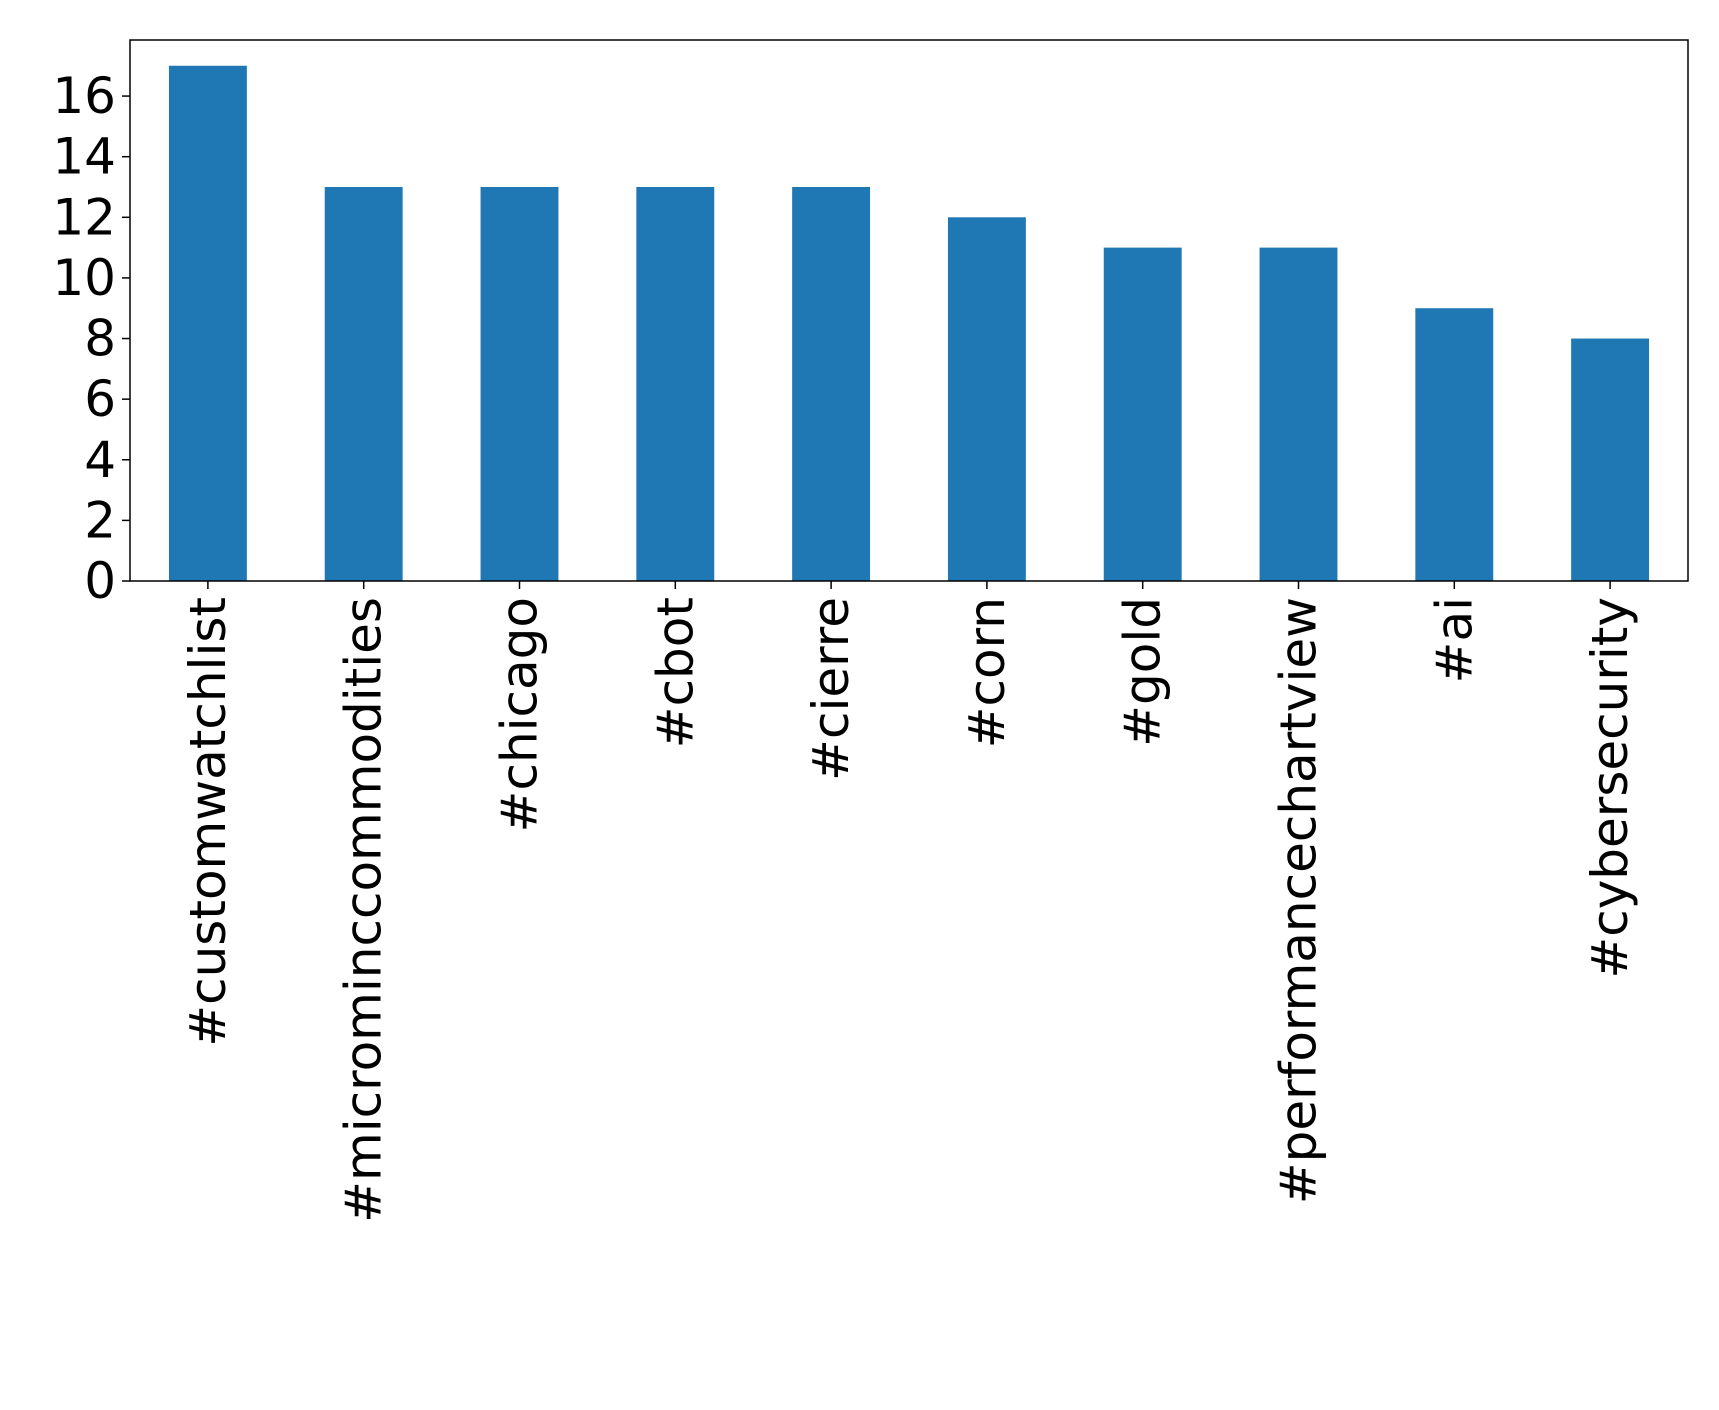 This screenshot has height=1410, width=1719. Describe the element at coordinates (364, 910) in the screenshot. I see `x-tick-label: #microminccommodities` at that location.